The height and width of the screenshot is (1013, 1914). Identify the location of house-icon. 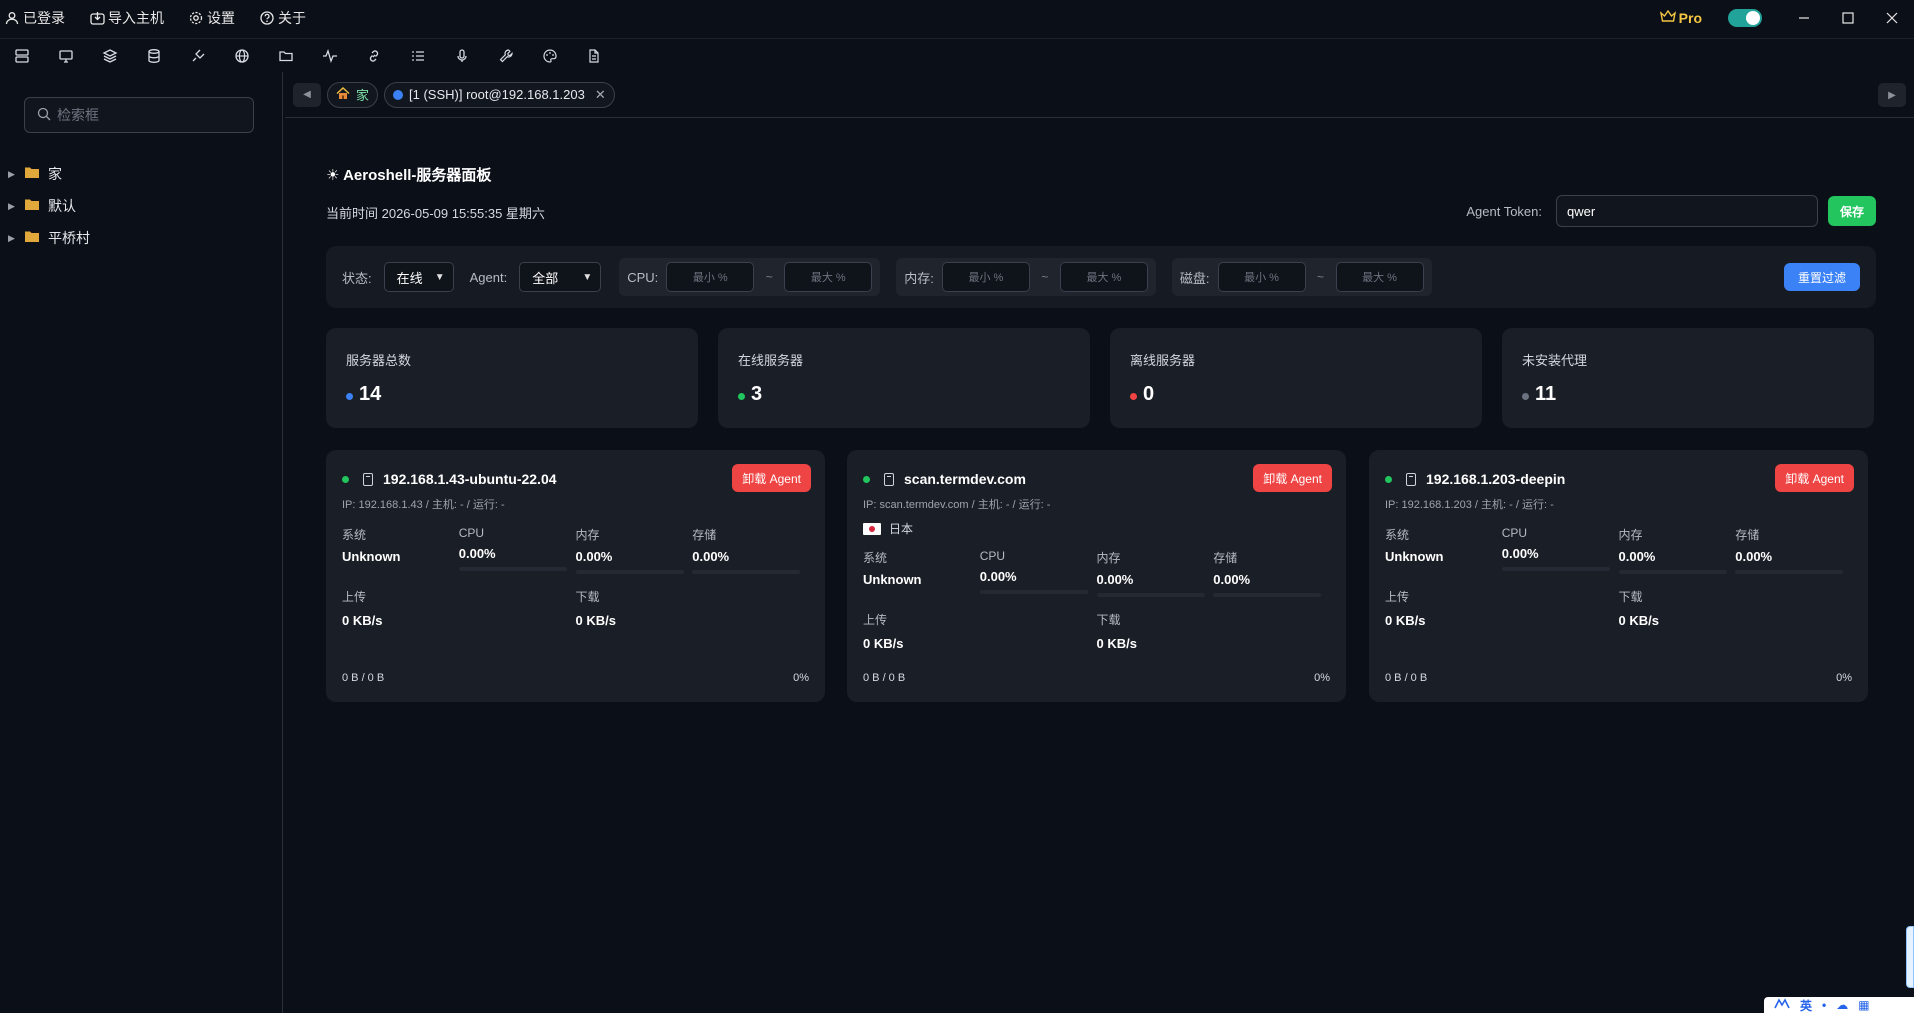
(343, 94).